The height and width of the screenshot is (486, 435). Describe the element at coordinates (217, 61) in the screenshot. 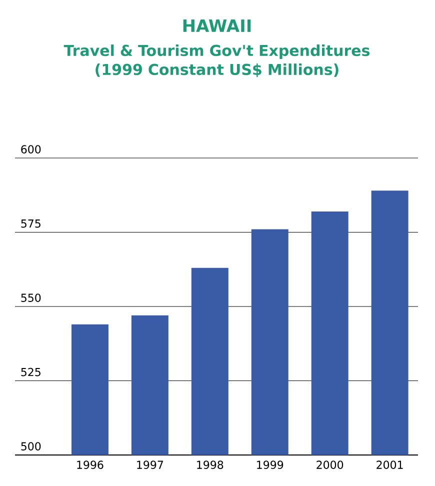

I see `chart-subtitle: Travel & Tourism Gov't Expenditures (1999 Constant US$ Millions)` at that location.